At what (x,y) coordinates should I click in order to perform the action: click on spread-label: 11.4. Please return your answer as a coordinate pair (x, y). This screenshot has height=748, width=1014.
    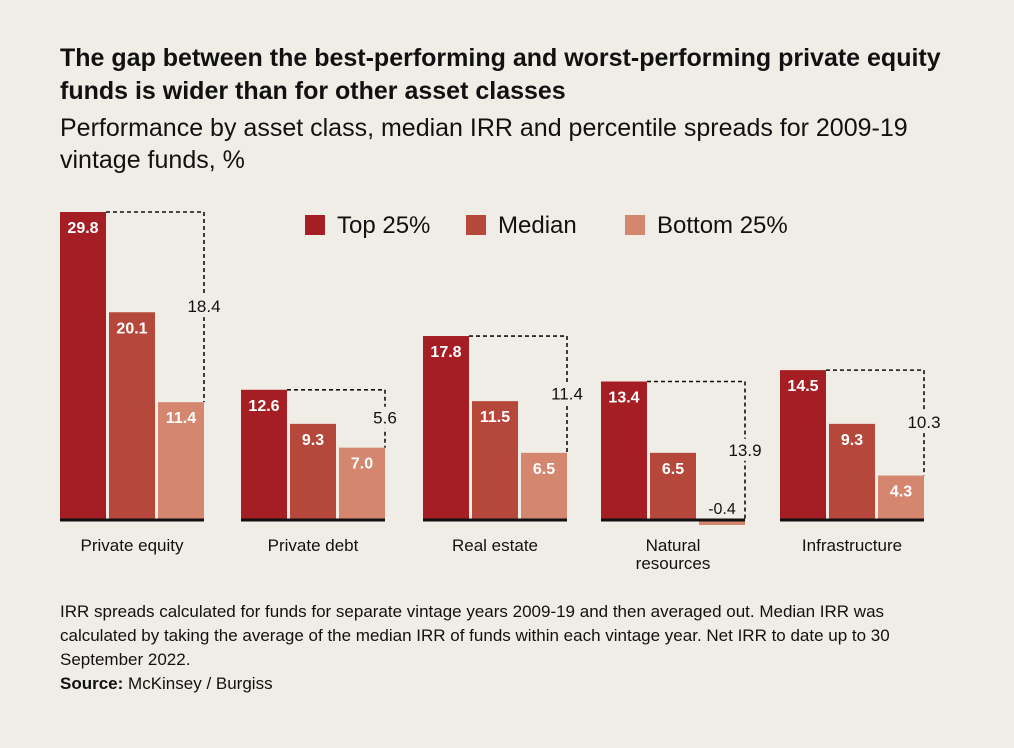
    Looking at the image, I should click on (567, 393).